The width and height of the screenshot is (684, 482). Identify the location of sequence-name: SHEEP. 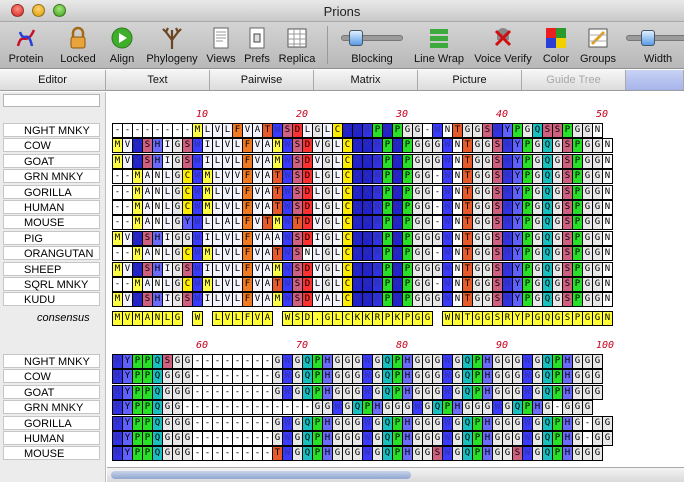
(51, 268).